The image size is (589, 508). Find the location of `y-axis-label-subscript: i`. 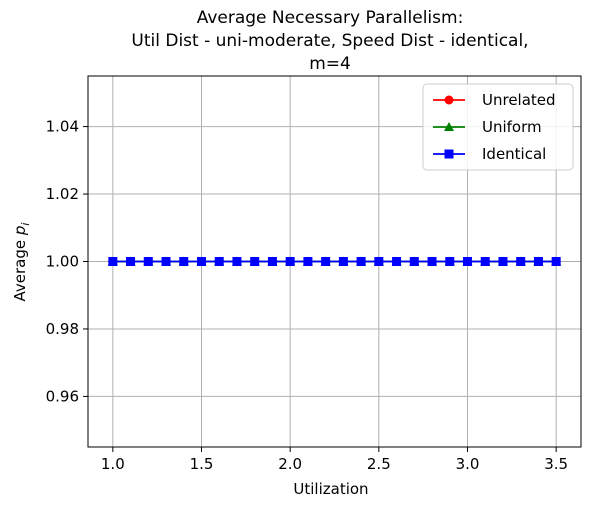

y-axis-label-subscript: i is located at coordinates (25, 224).